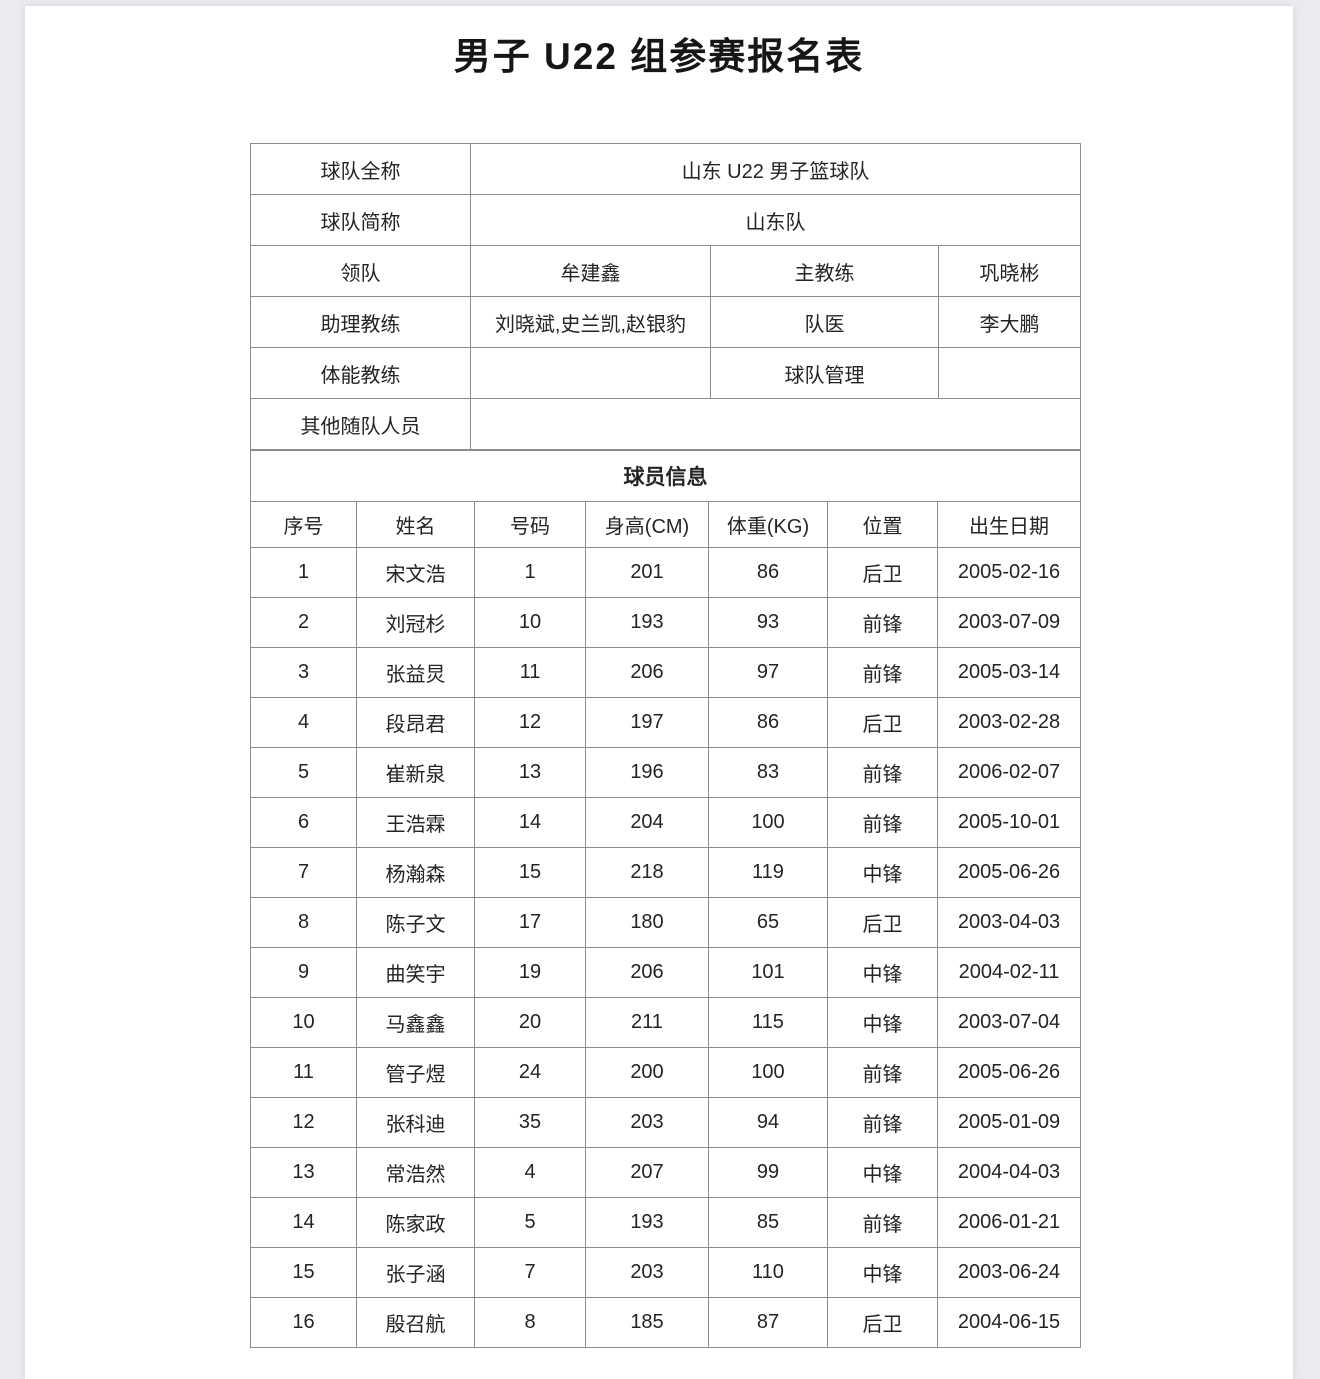  Describe the element at coordinates (1009, 1222) in the screenshot. I see `cell-birthdate: 2006-01-21` at that location.